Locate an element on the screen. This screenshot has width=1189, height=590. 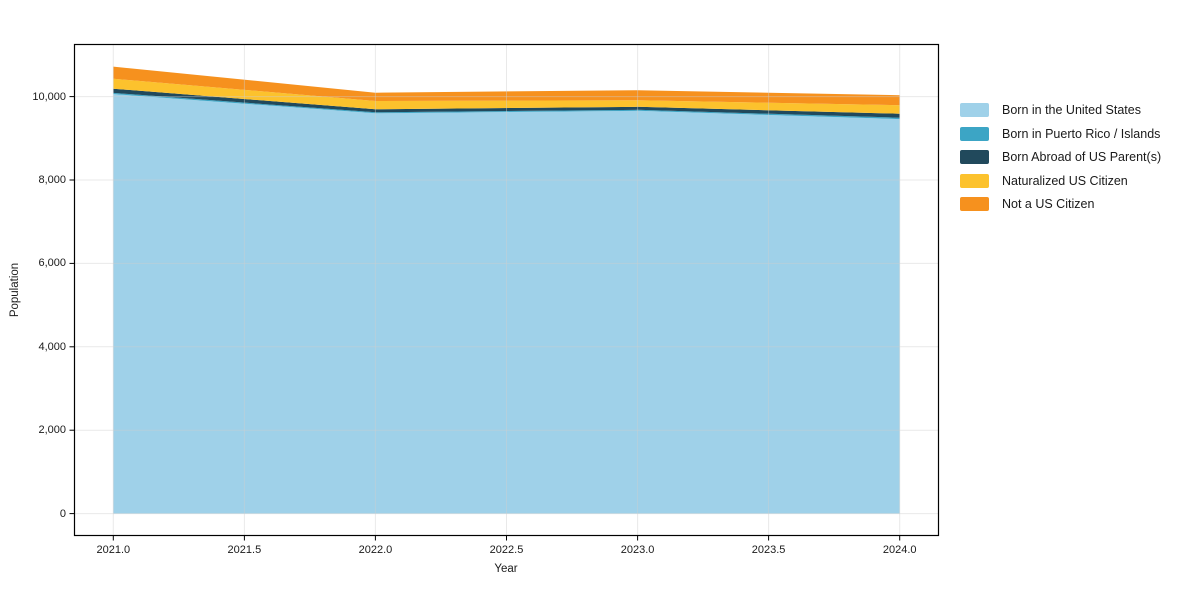
x-tick-label: 2024.0 is located at coordinates (899, 550).